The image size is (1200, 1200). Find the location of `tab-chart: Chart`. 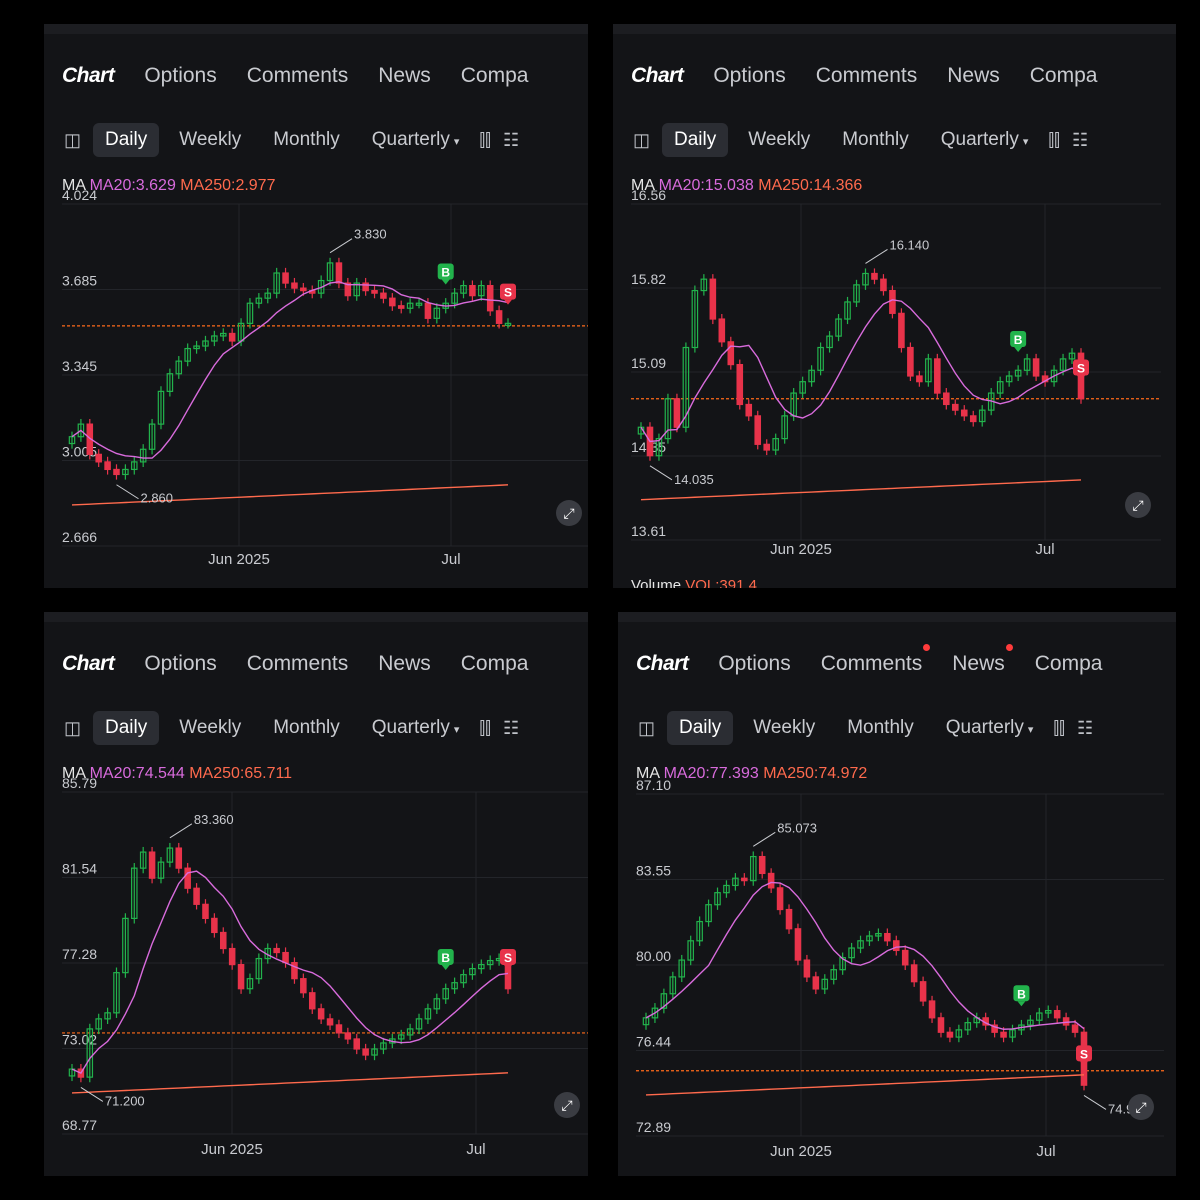

tab-chart: Chart is located at coordinates (88, 76).